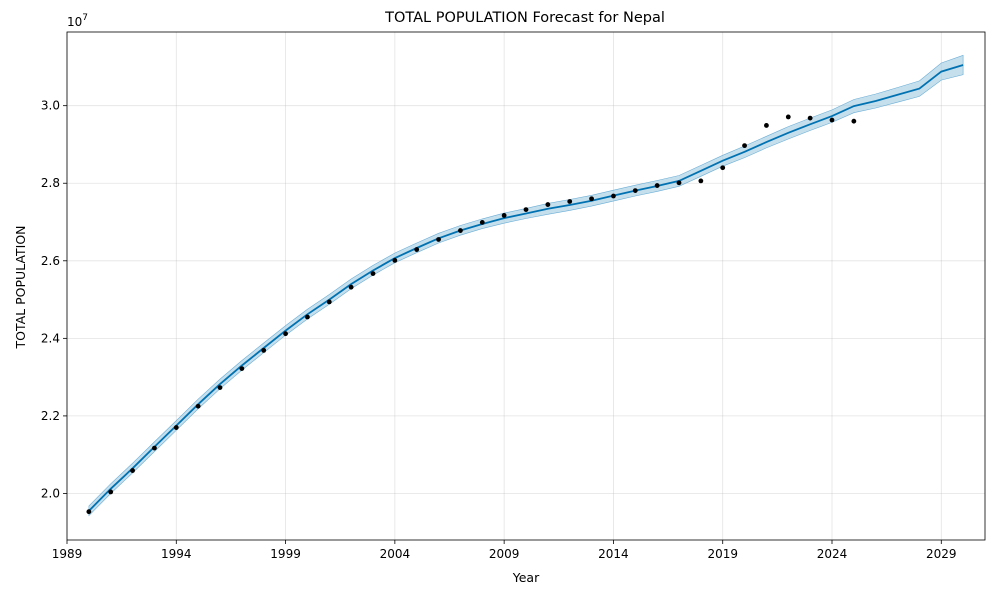 The width and height of the screenshot is (1000, 604). Describe the element at coordinates (50, 261) in the screenshot. I see `y-tick-label: 2.6` at that location.